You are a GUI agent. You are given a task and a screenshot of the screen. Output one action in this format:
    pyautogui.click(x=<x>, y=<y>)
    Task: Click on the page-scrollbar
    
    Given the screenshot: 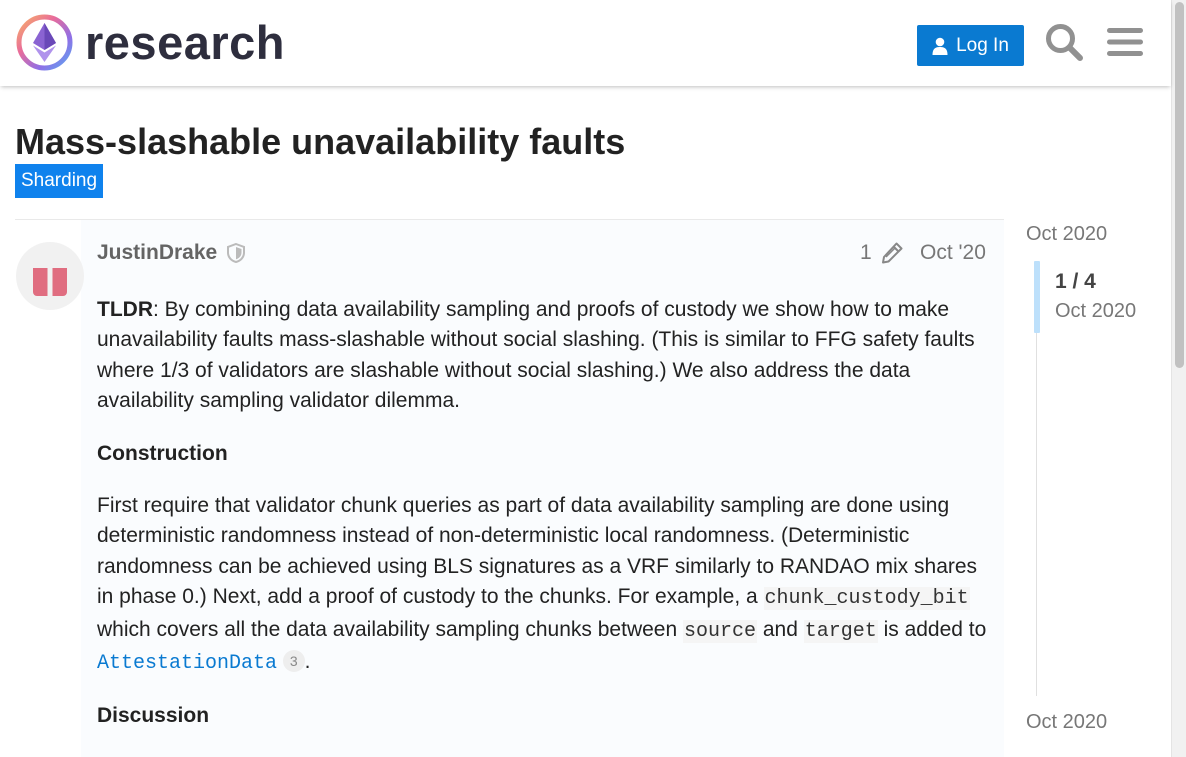 What is the action you would take?
    pyautogui.click(x=1178, y=378)
    